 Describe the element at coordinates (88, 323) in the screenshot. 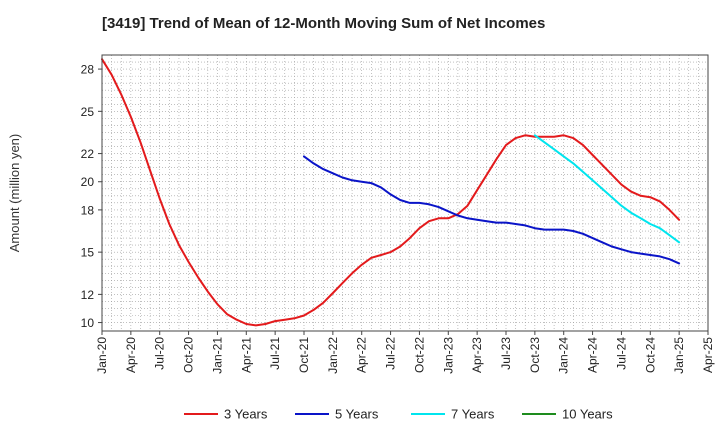

I see `y-tick-label: 10` at that location.